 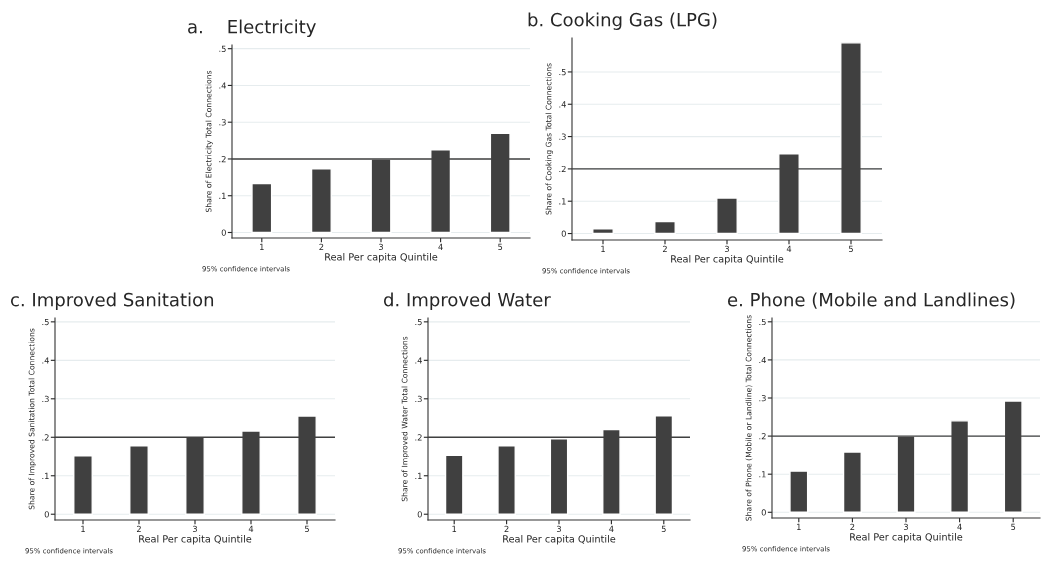 I want to click on chart-title: c. Improved Sanitation, so click(x=112, y=301).